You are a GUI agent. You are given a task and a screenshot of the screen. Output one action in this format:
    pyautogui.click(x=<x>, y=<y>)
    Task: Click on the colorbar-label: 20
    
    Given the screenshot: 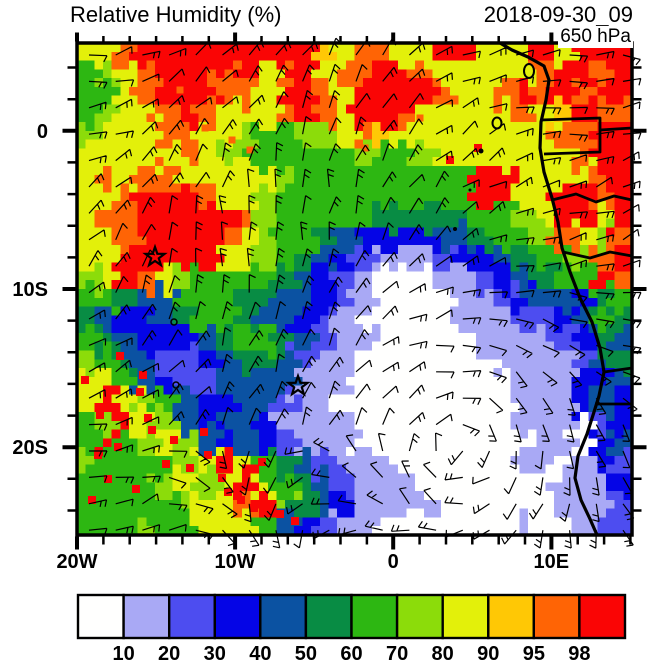 What is the action you would take?
    pyautogui.click(x=169, y=654)
    